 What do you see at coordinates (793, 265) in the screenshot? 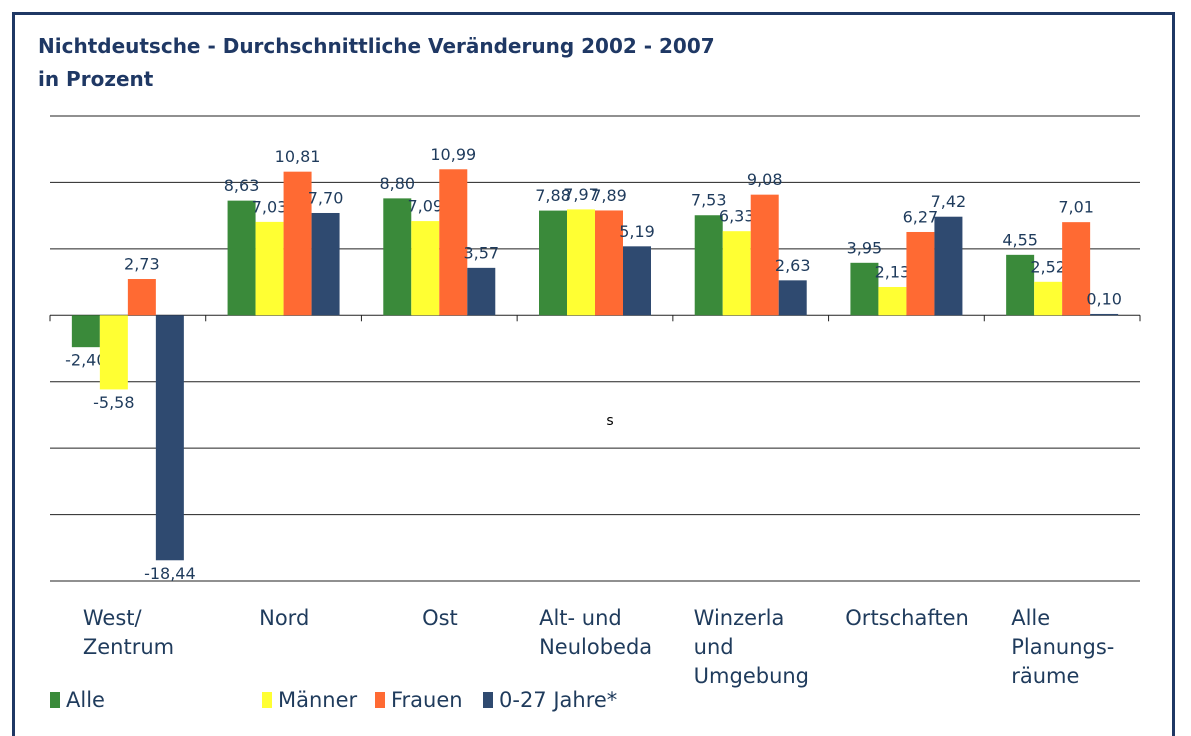
I see `value-label: 2,63` at bounding box center [793, 265].